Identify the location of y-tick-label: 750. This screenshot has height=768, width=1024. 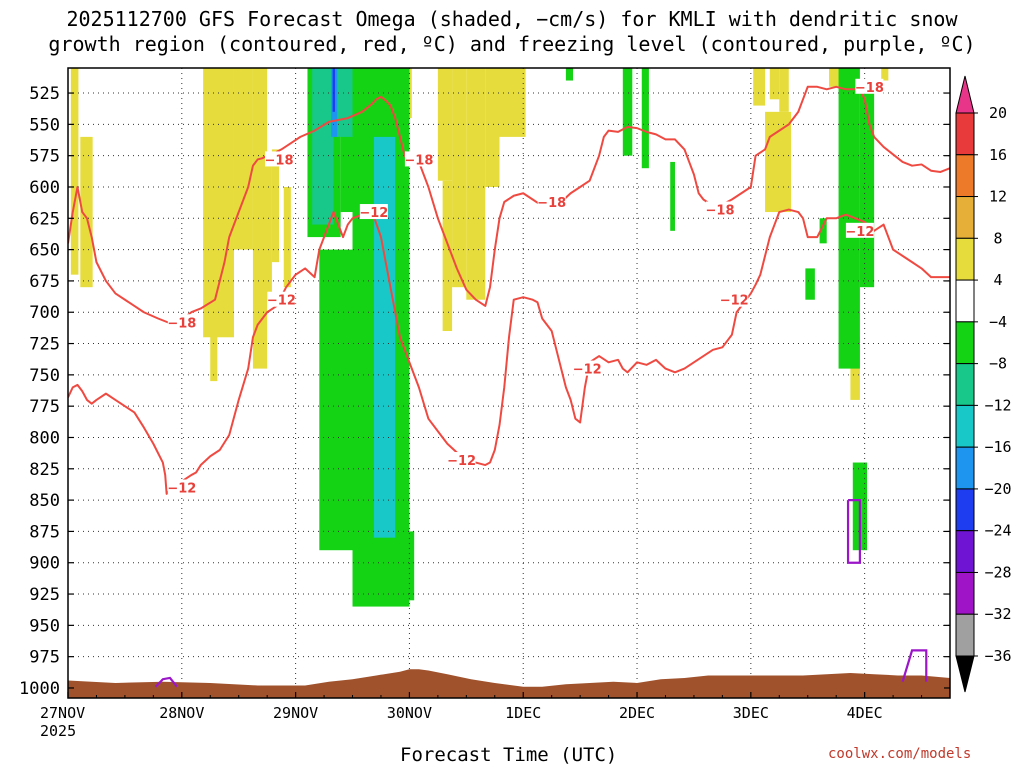
(44, 376).